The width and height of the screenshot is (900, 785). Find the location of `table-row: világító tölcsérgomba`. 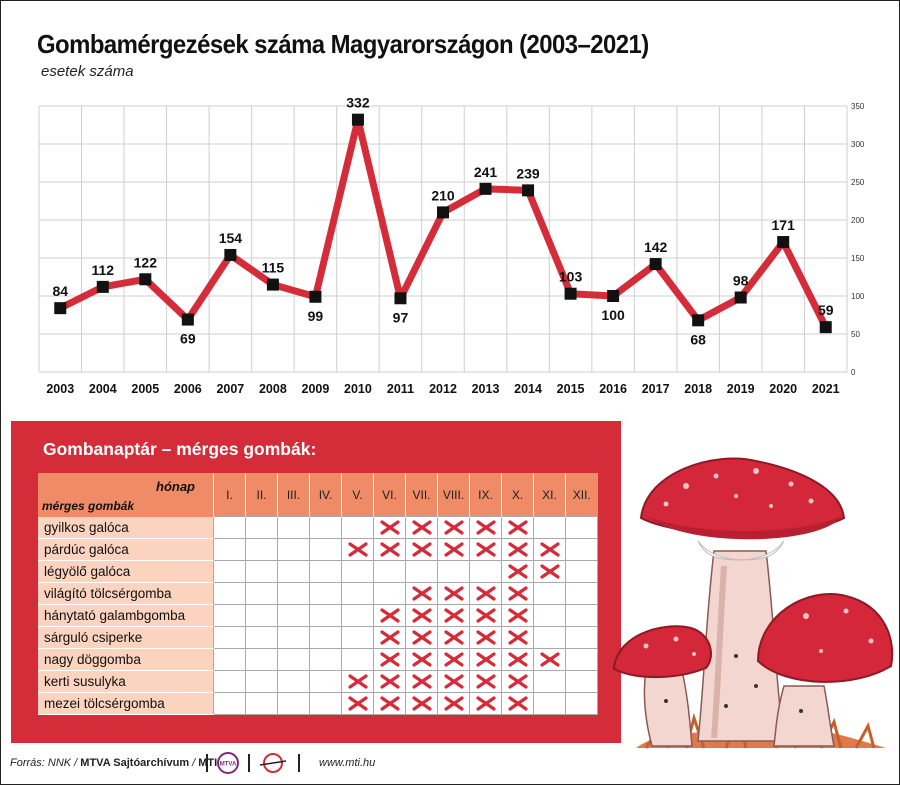

table-row: világító tölcsérgomba is located at coordinates (318, 593).